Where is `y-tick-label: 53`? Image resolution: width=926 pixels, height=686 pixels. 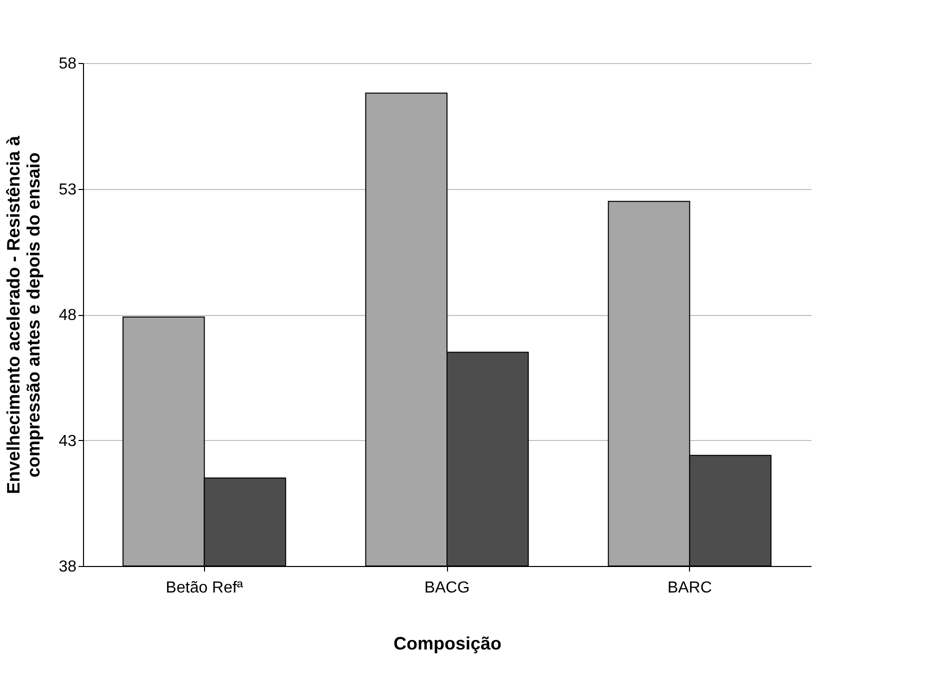
y-tick-label: 53 is located at coordinates (67, 189).